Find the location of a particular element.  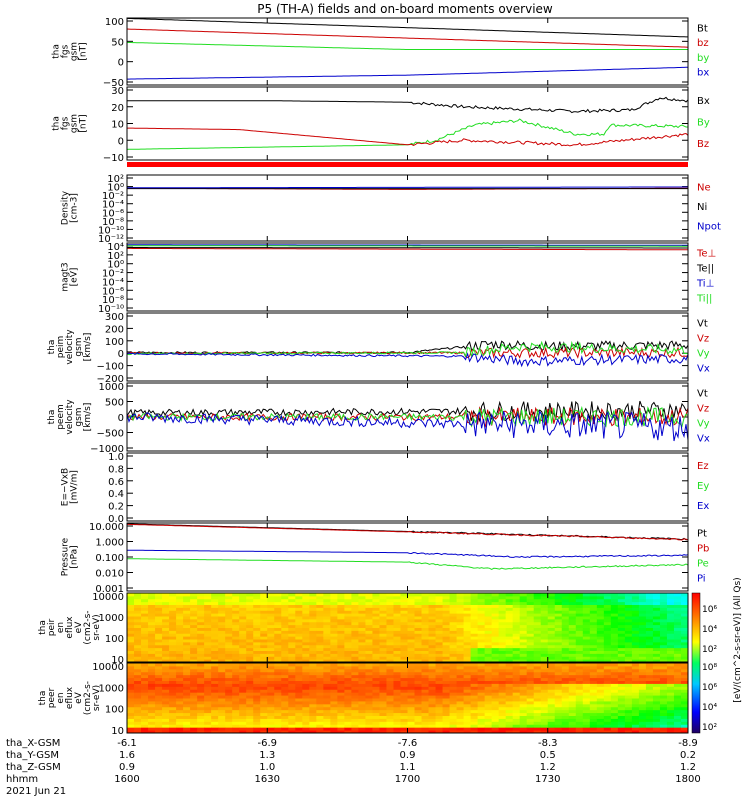

y-axis-label: tha is located at coordinates (43, 627).